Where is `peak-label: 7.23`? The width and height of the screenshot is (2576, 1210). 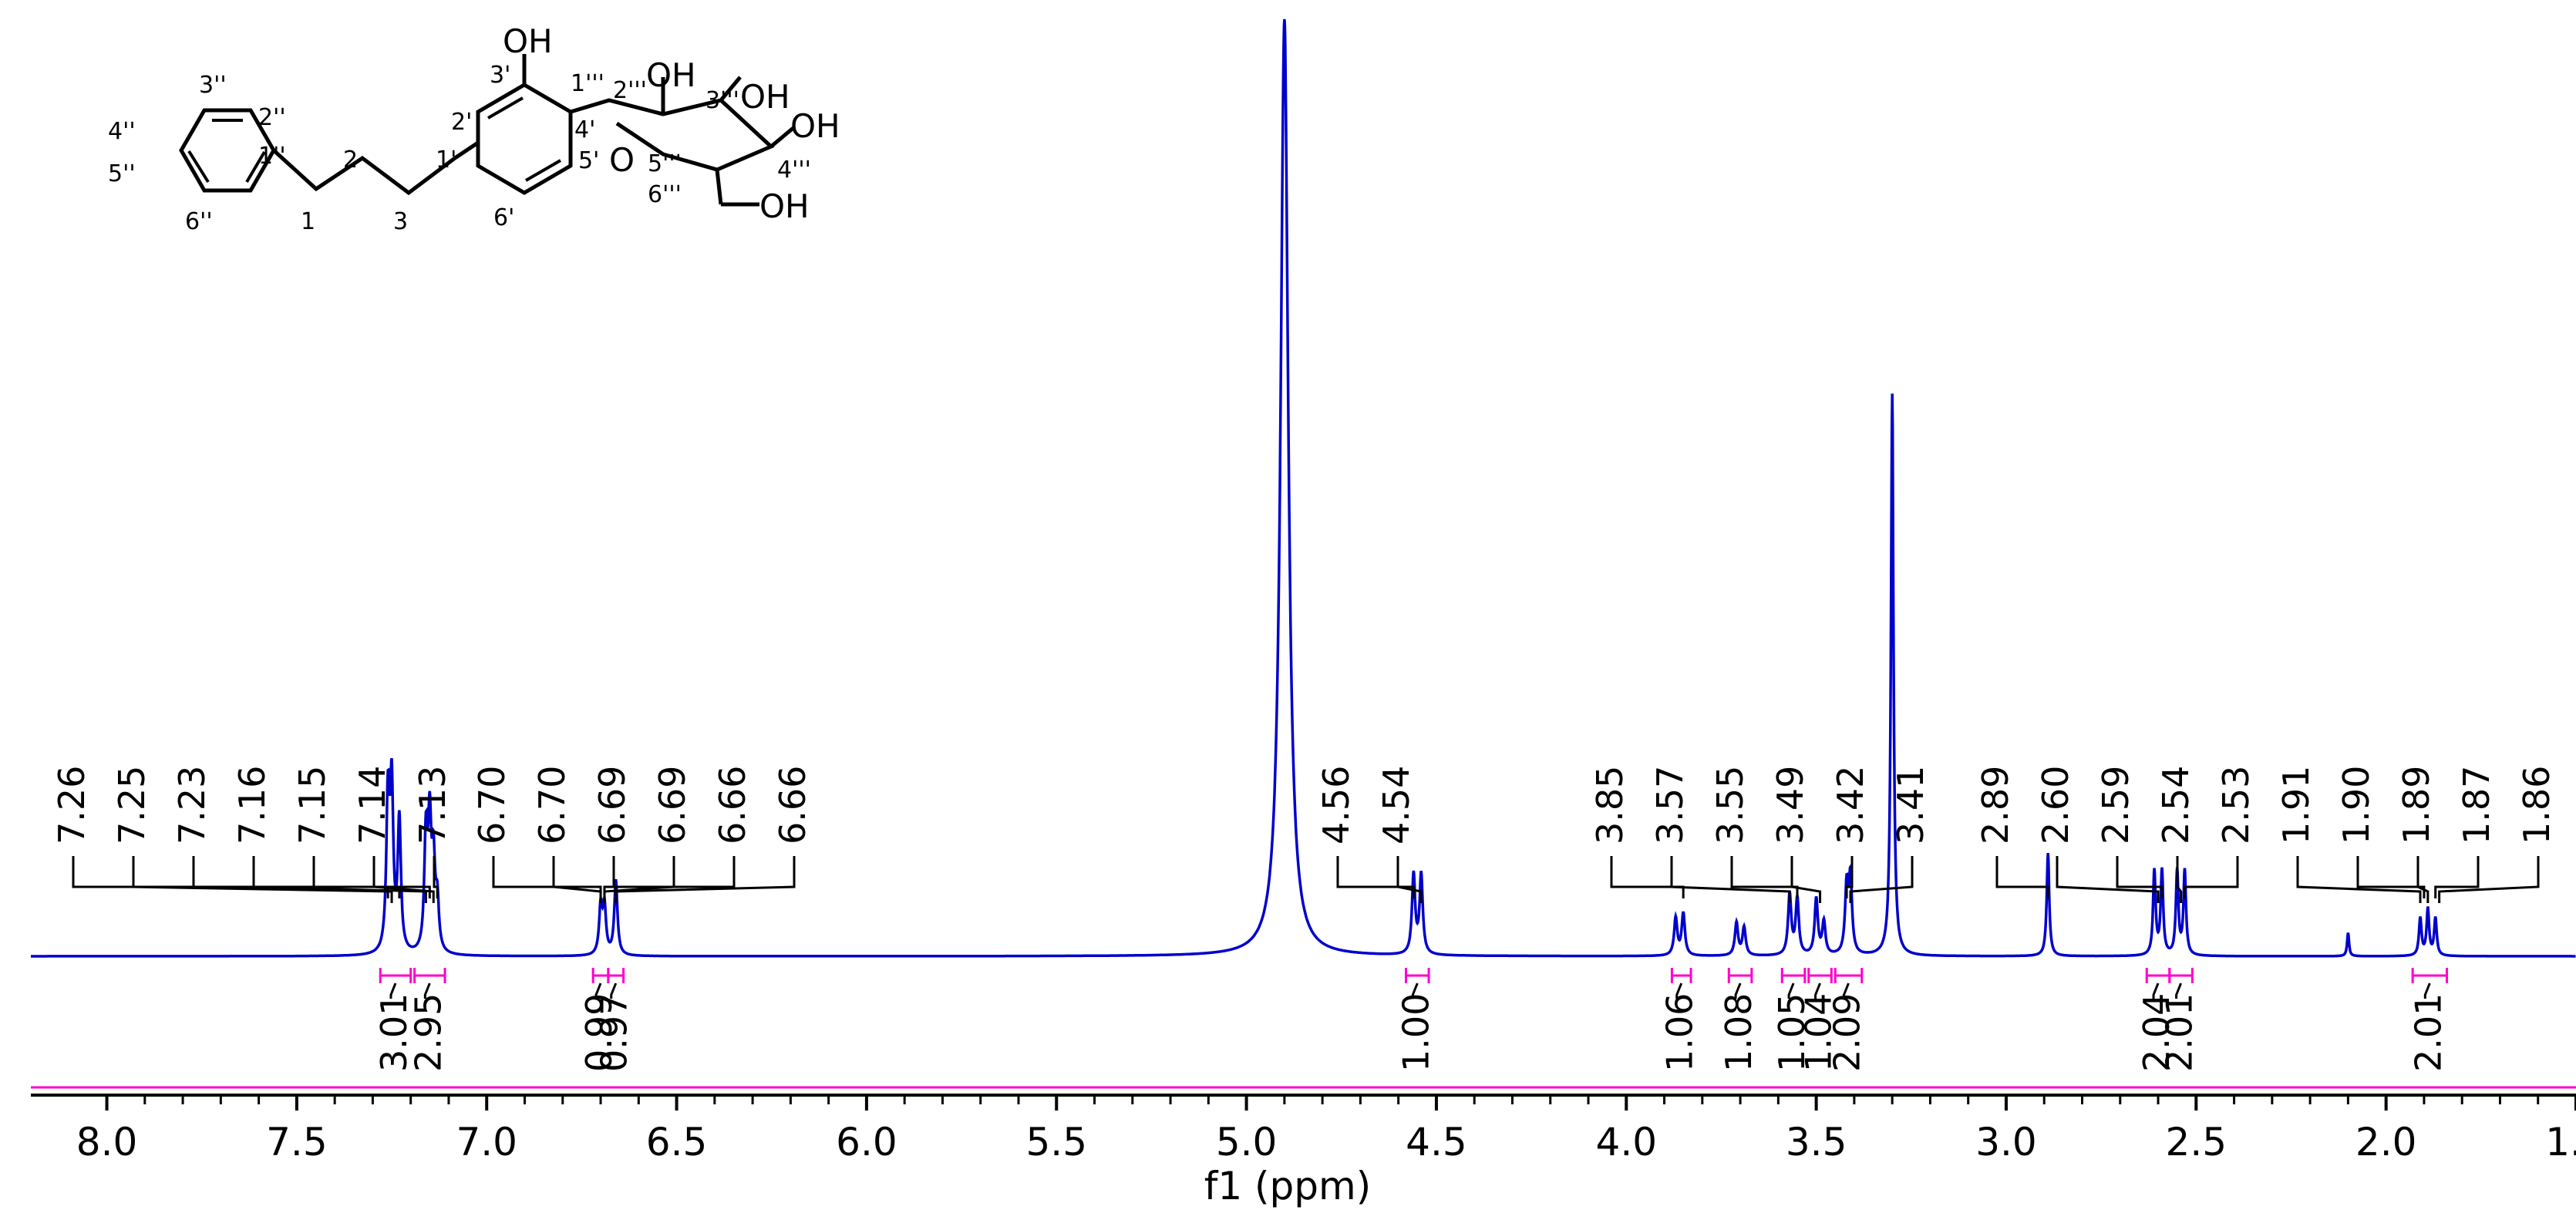 peak-label: 7.23 is located at coordinates (192, 805).